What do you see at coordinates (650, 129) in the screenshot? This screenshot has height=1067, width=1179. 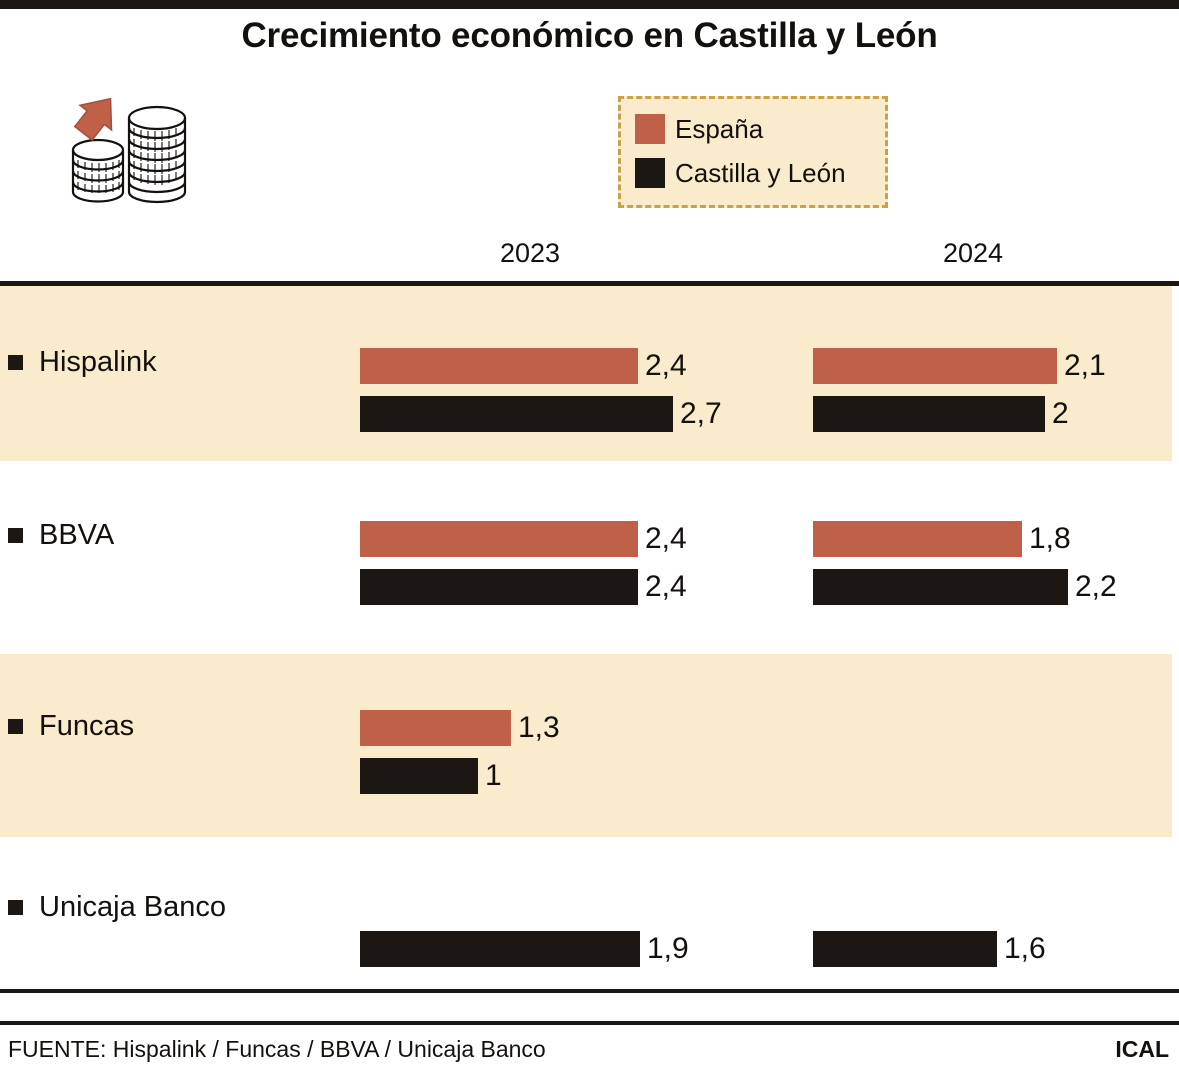 I see `legend-swatch-espana` at bounding box center [650, 129].